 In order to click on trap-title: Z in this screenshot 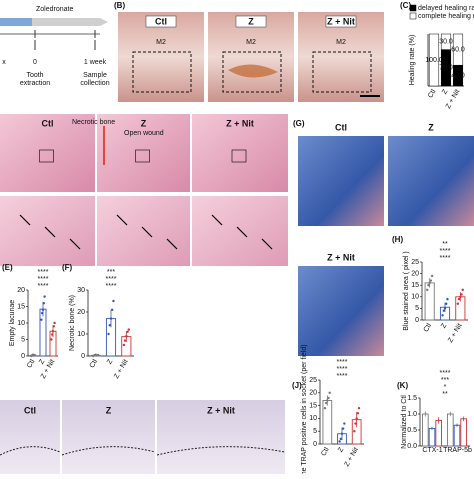, I will do `click(109, 410)`.